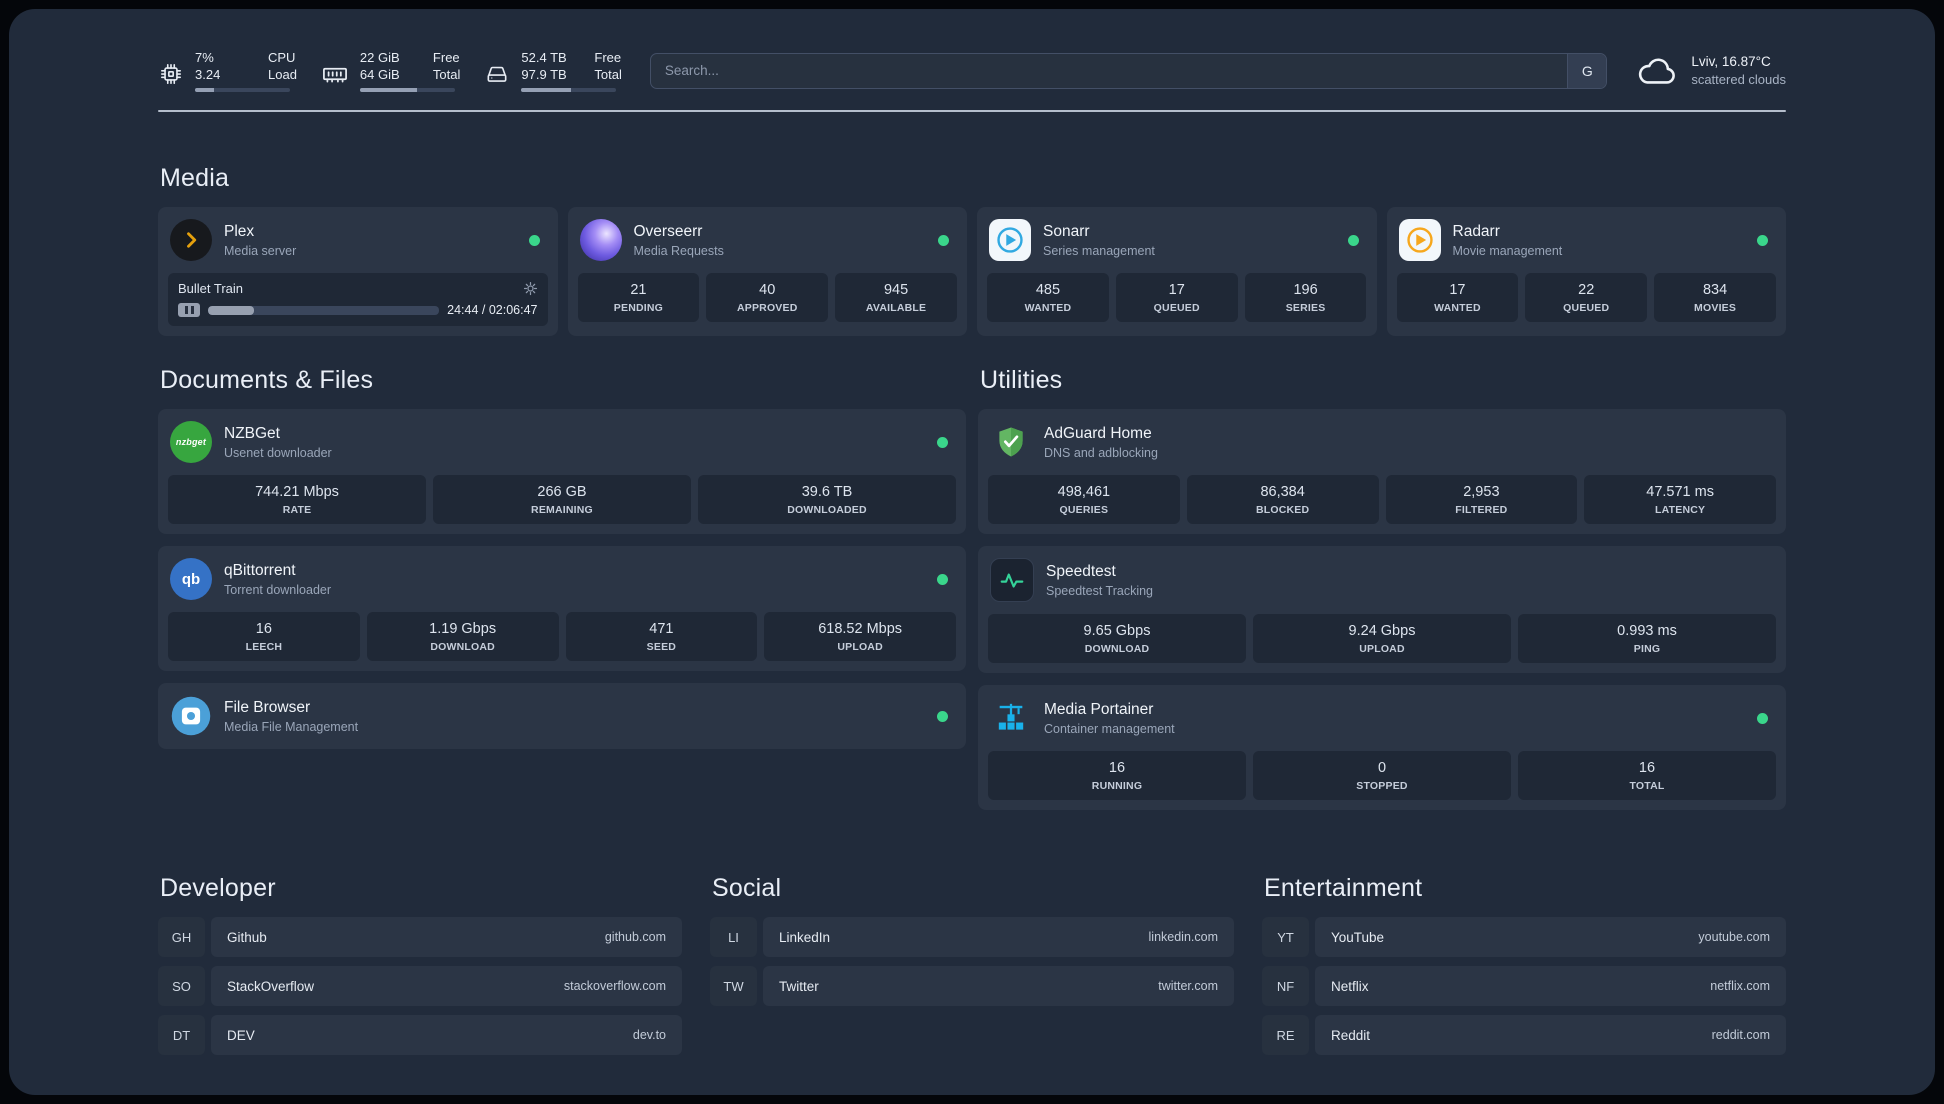 This screenshot has width=1944, height=1104. I want to click on bookmark-group-title: Entertainment, so click(1343, 888).